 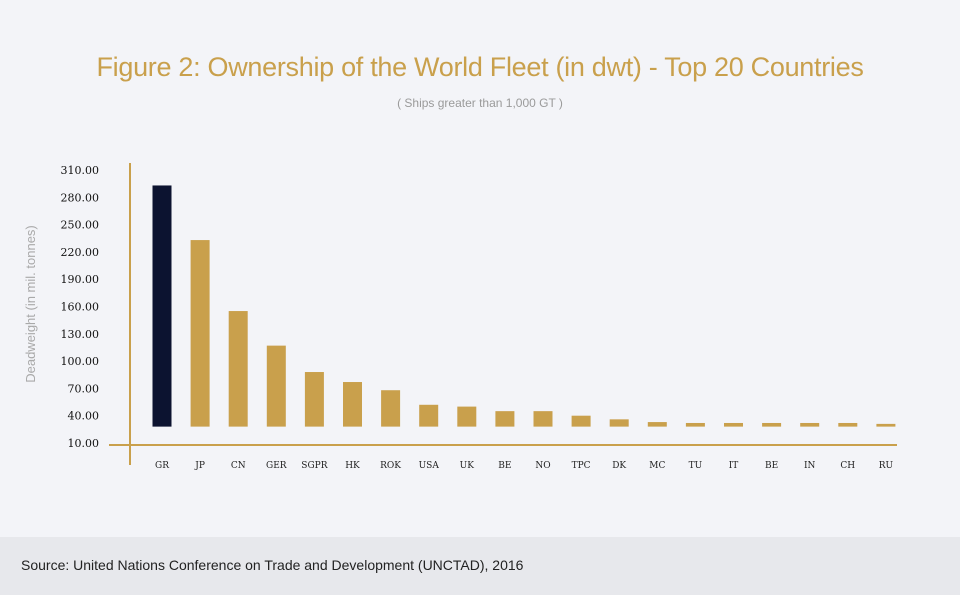 What do you see at coordinates (84, 388) in the screenshot?
I see `y-tick-label: 70.00` at bounding box center [84, 388].